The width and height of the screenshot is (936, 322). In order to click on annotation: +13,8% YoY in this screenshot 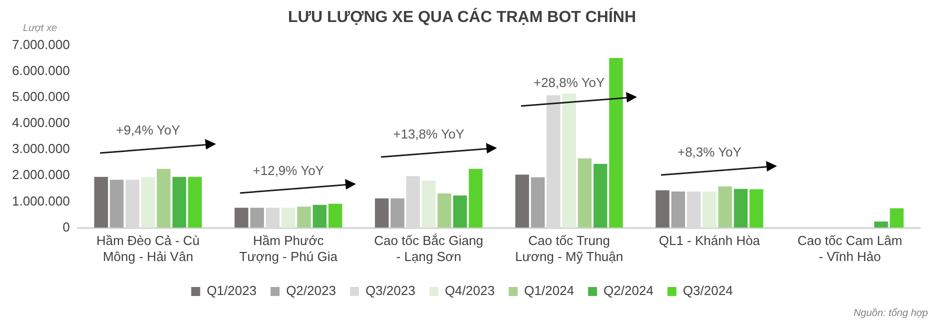, I will do `click(429, 134)`.